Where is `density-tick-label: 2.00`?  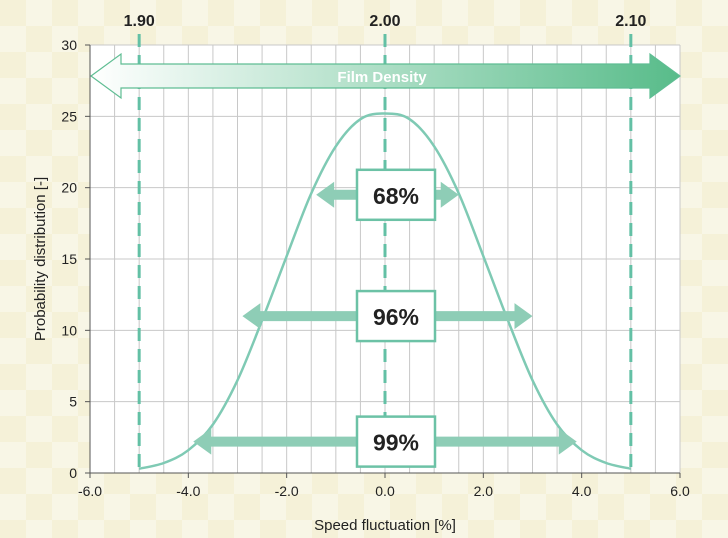 density-tick-label: 2.00 is located at coordinates (384, 21).